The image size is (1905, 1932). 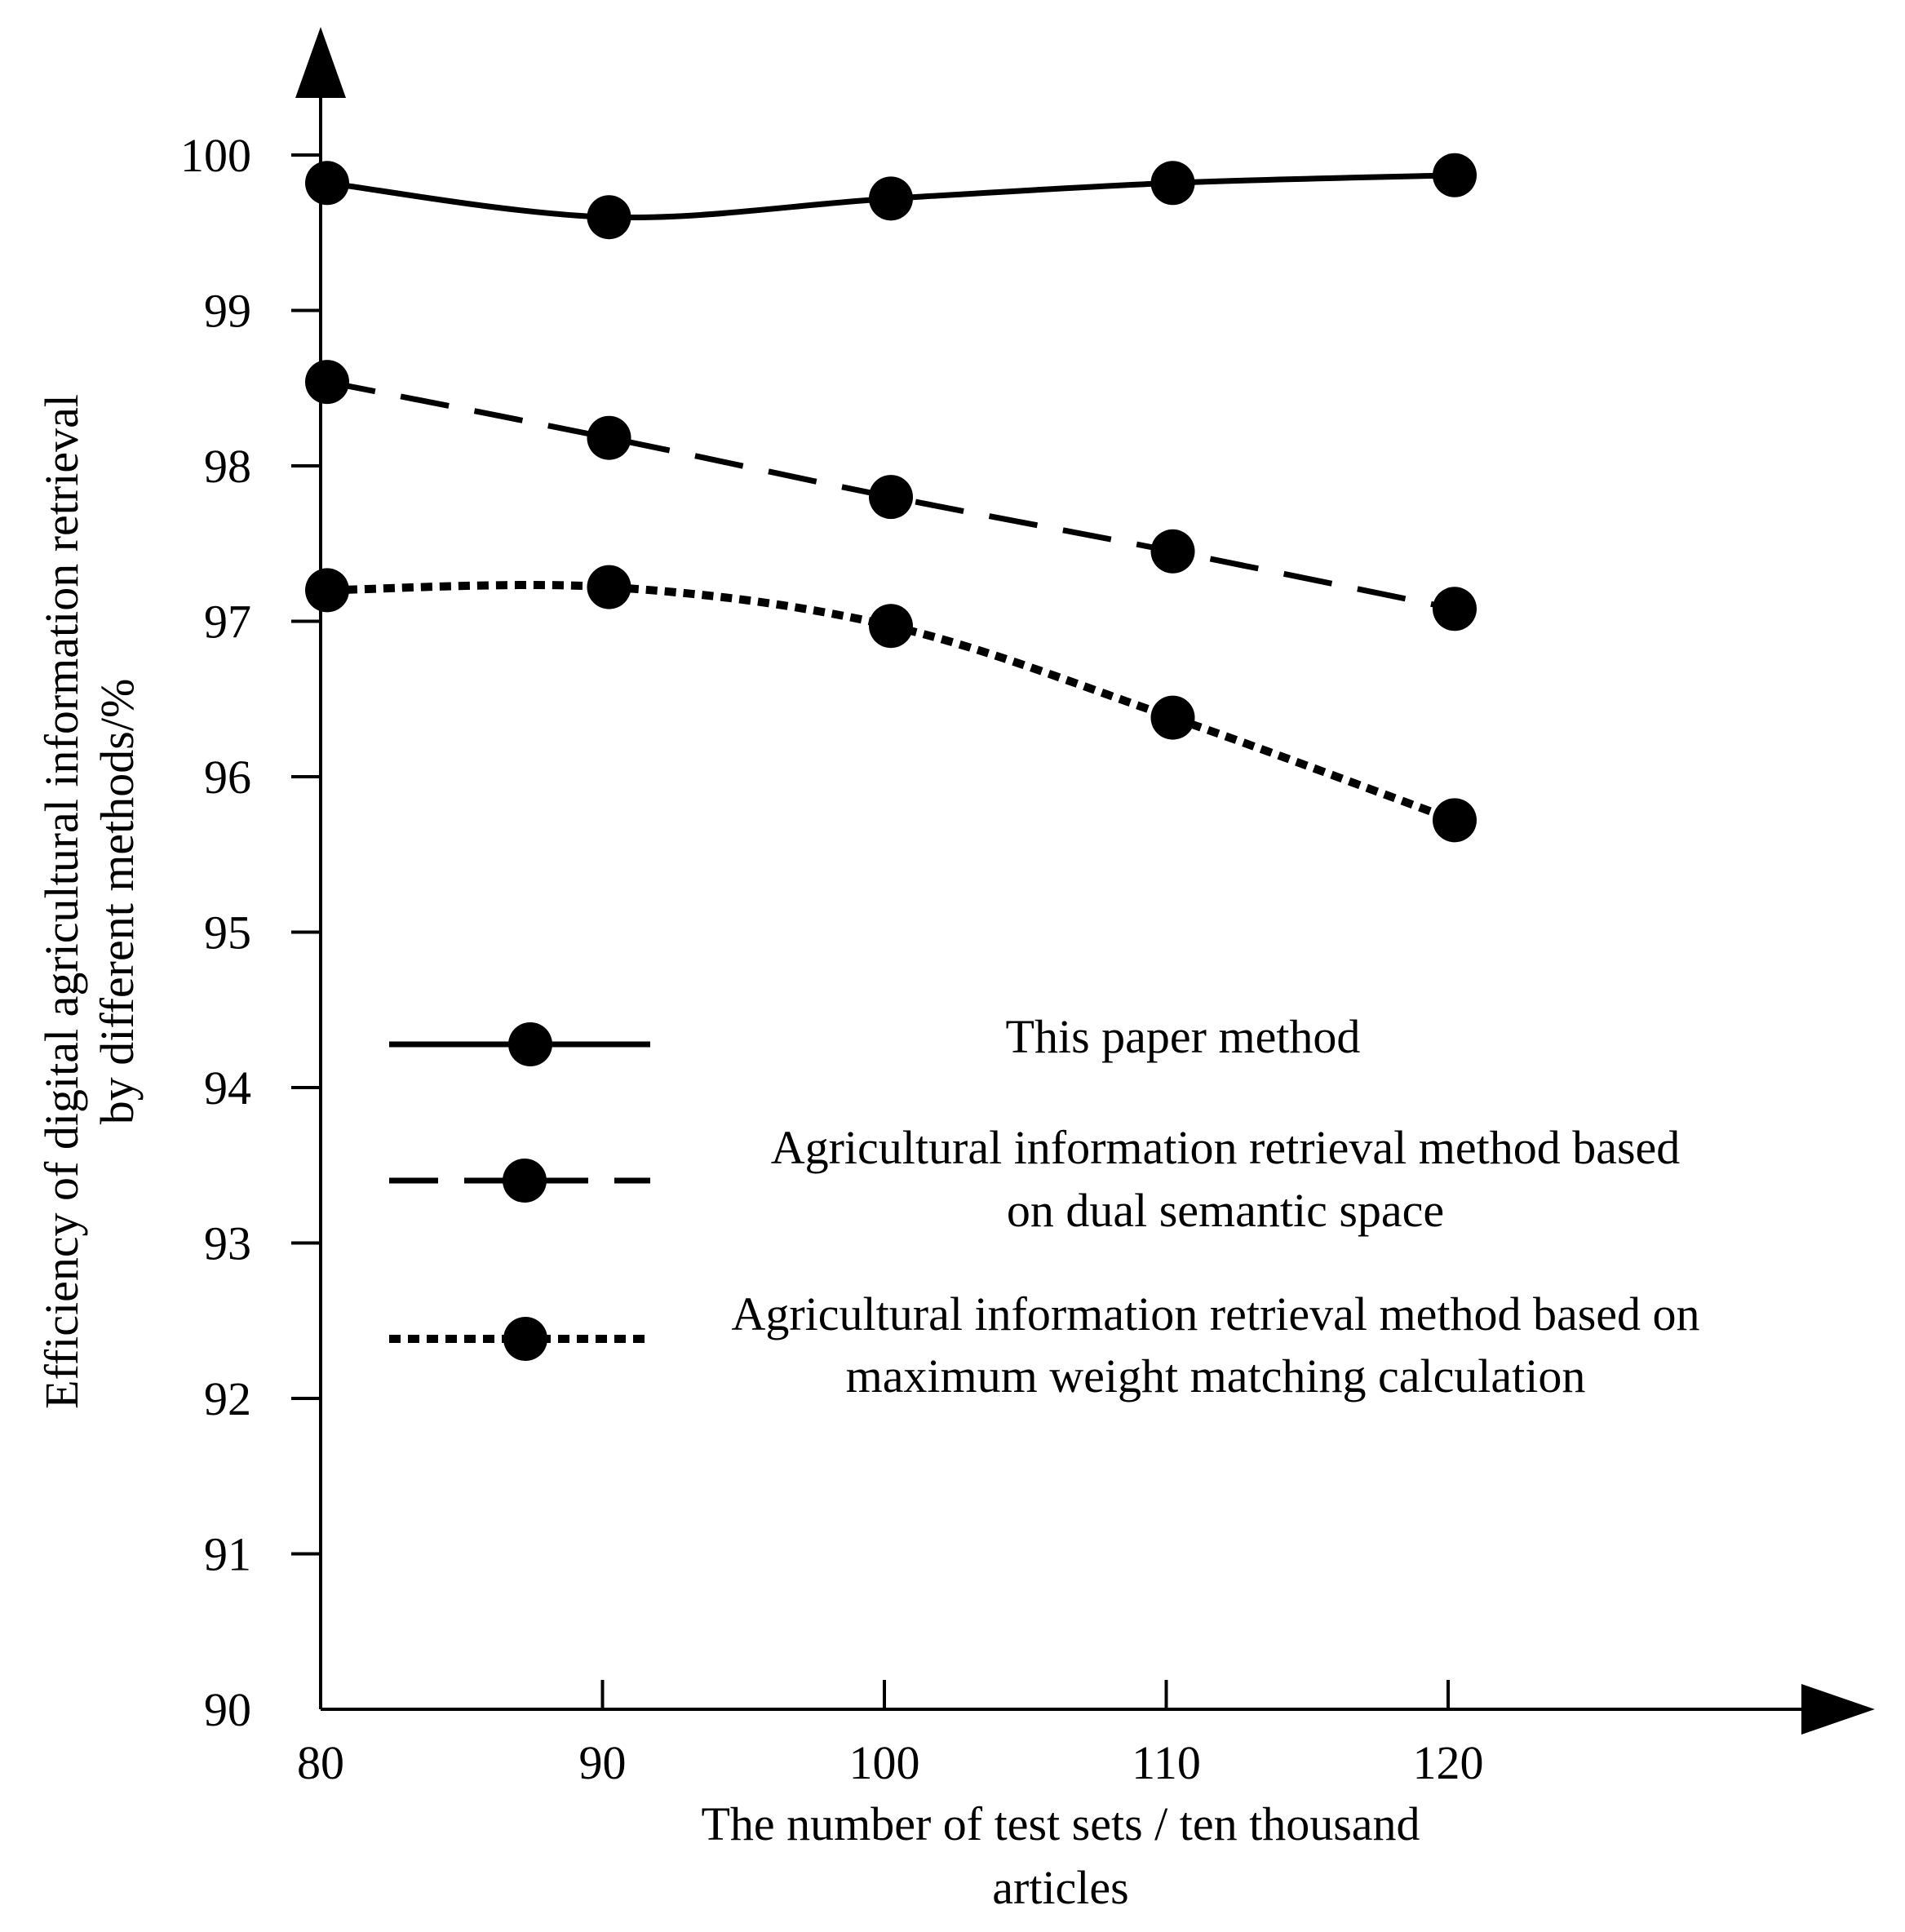 What do you see at coordinates (227, 1087) in the screenshot?
I see `y-tick-label: 94` at bounding box center [227, 1087].